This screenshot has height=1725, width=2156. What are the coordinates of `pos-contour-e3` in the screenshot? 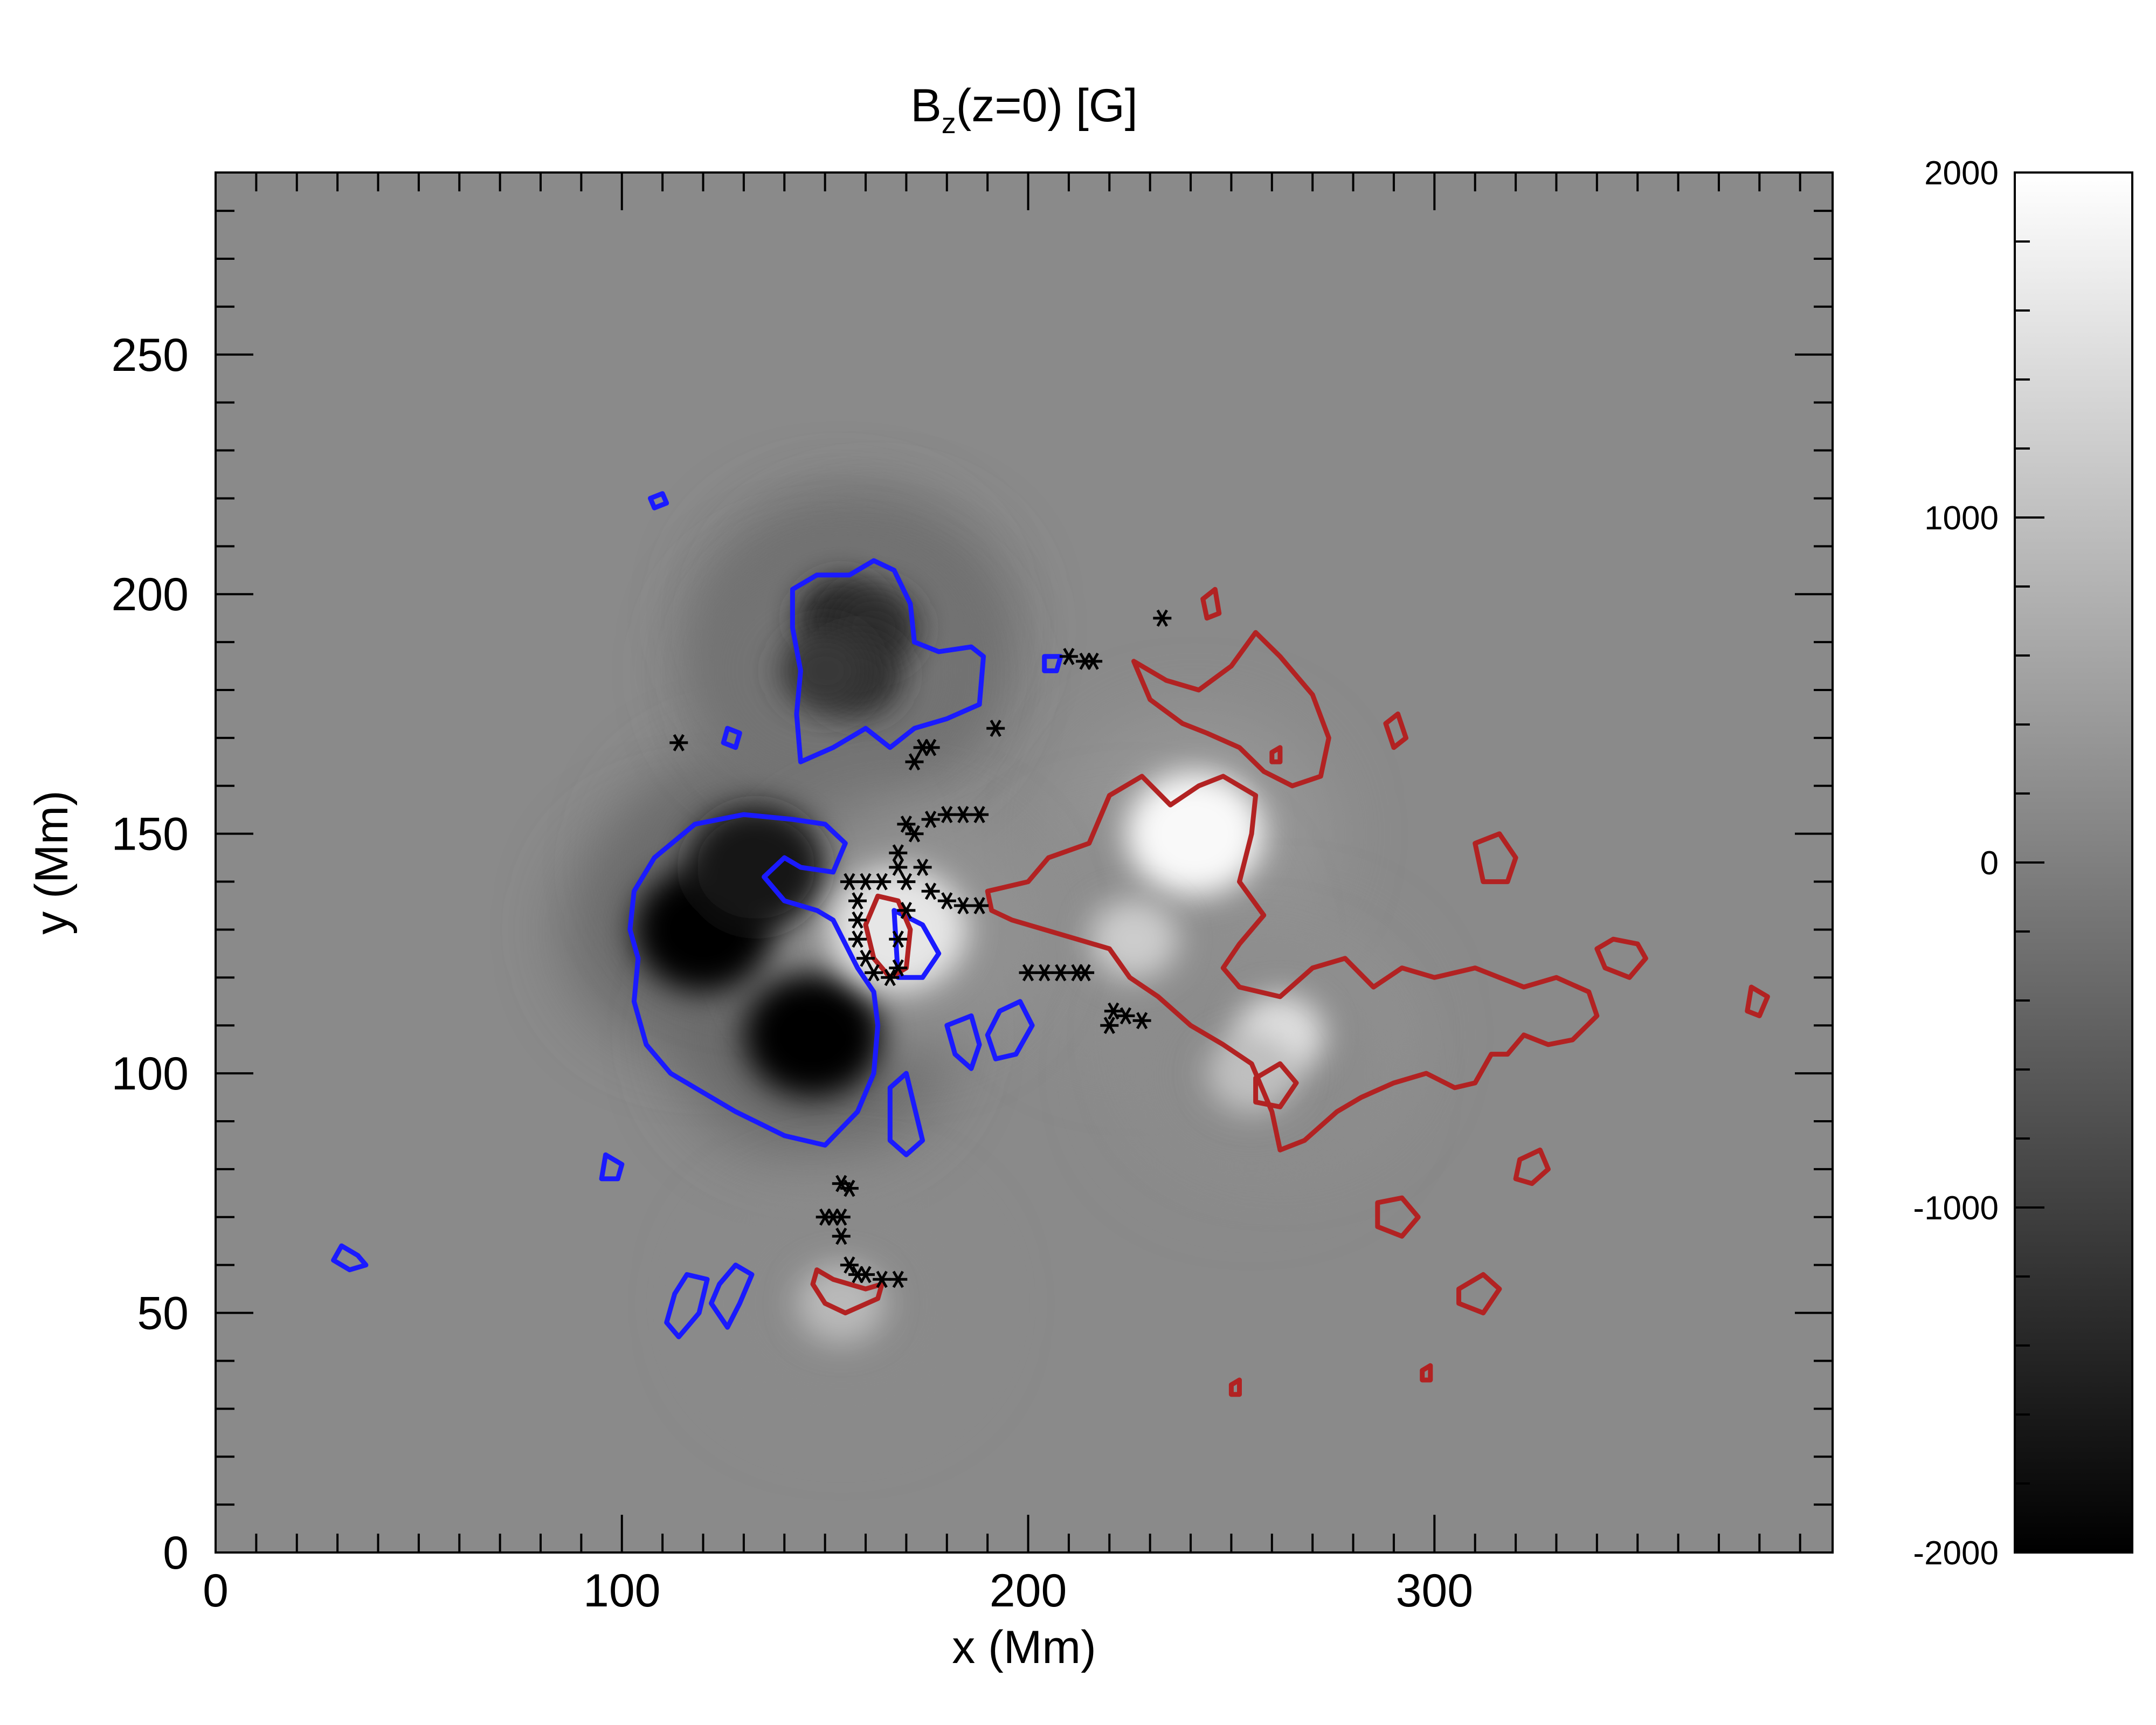 It's located at (1532, 1167).